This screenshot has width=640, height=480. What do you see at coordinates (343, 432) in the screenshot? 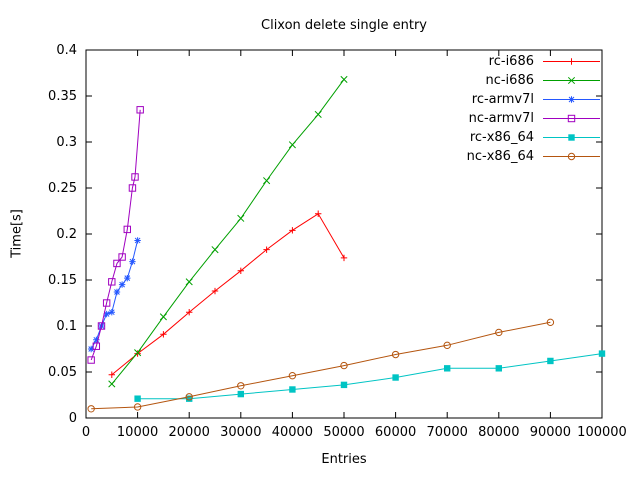
I see `x-tick-label: 50000` at bounding box center [343, 432].